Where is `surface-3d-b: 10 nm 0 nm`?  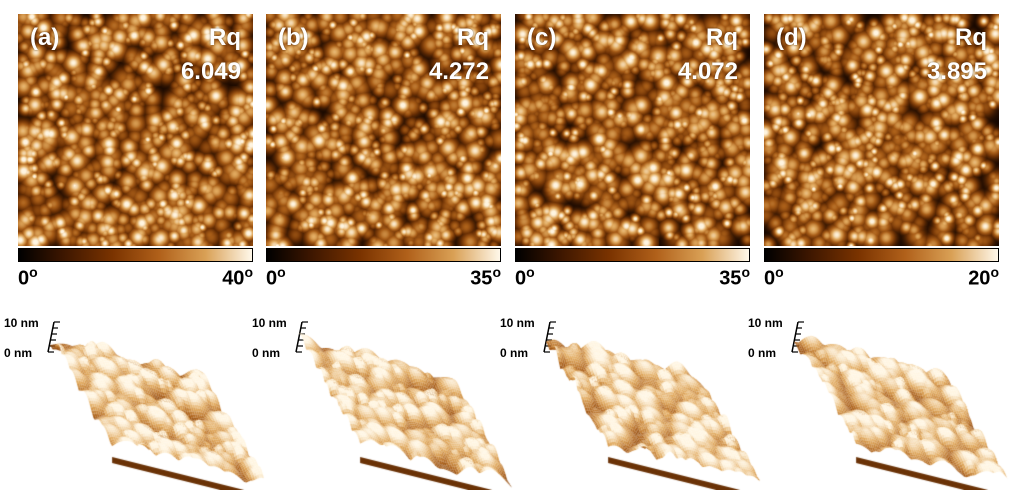
surface-3d-b: 10 nm 0 nm is located at coordinates (383, 402).